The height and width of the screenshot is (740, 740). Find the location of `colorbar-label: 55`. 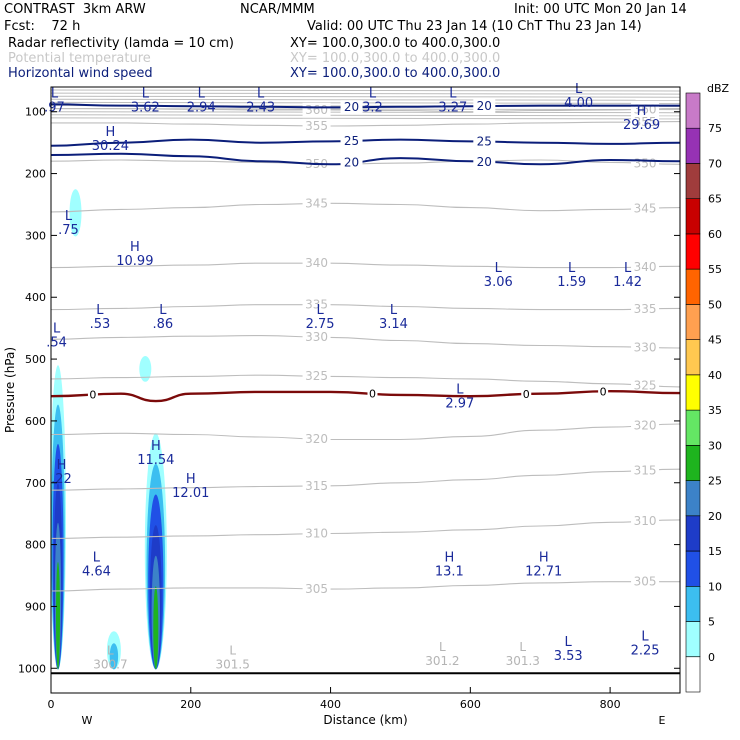

colorbar-label: 55 is located at coordinates (715, 269).